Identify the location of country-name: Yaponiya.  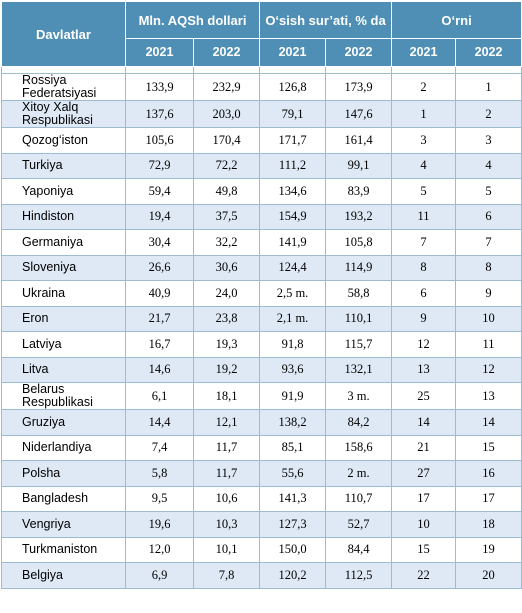
(63, 191).